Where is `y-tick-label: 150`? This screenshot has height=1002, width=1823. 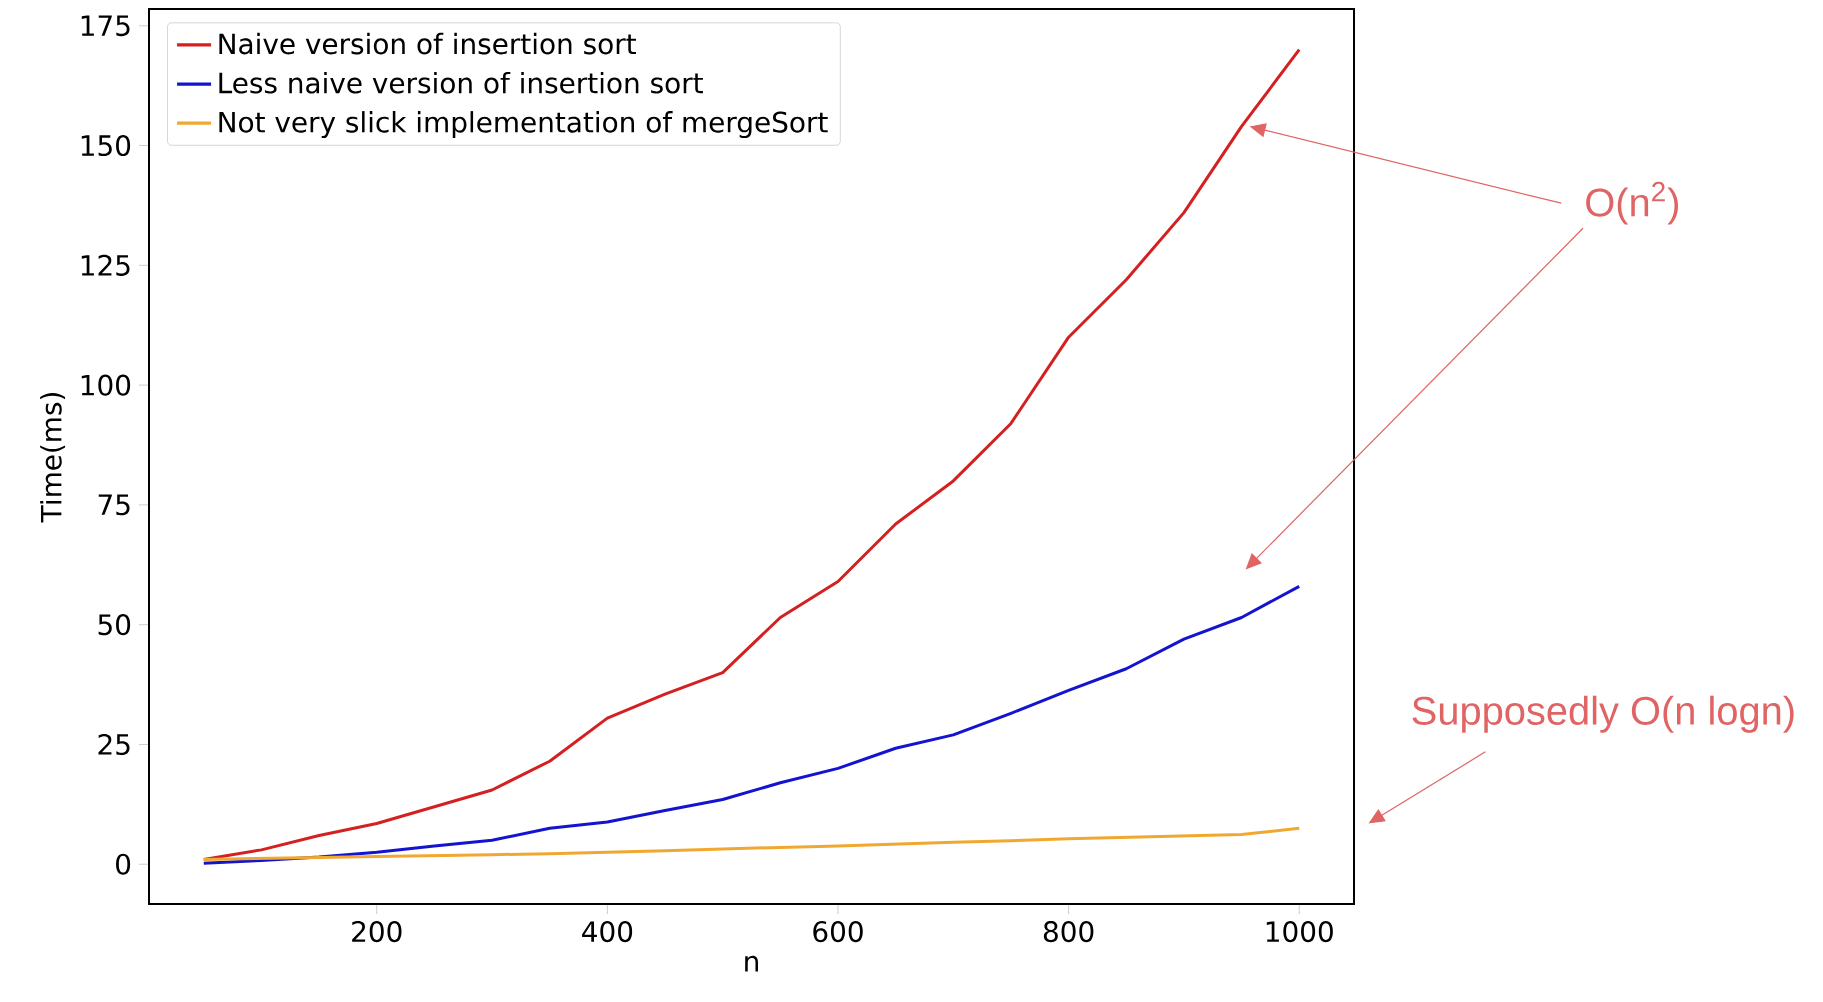 y-tick-label: 150 is located at coordinates (106, 145).